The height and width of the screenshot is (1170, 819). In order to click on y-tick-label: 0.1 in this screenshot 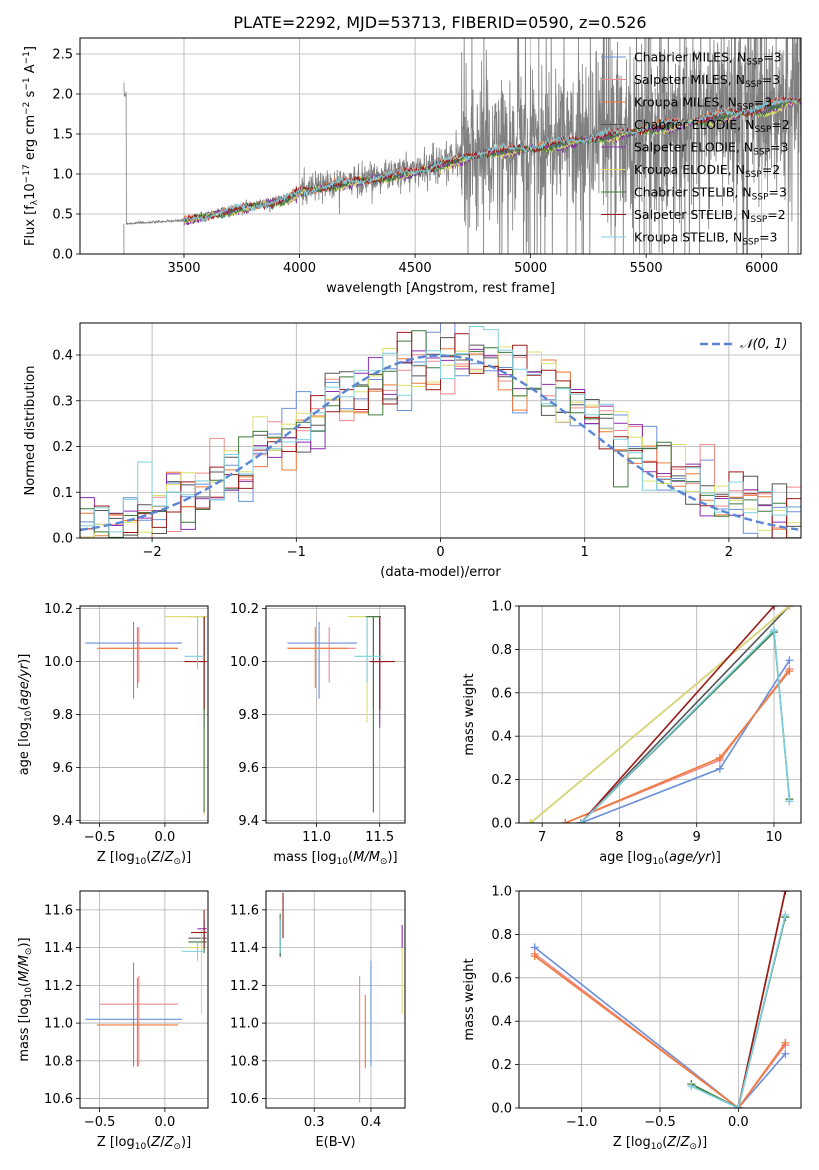, I will do `click(62, 493)`.